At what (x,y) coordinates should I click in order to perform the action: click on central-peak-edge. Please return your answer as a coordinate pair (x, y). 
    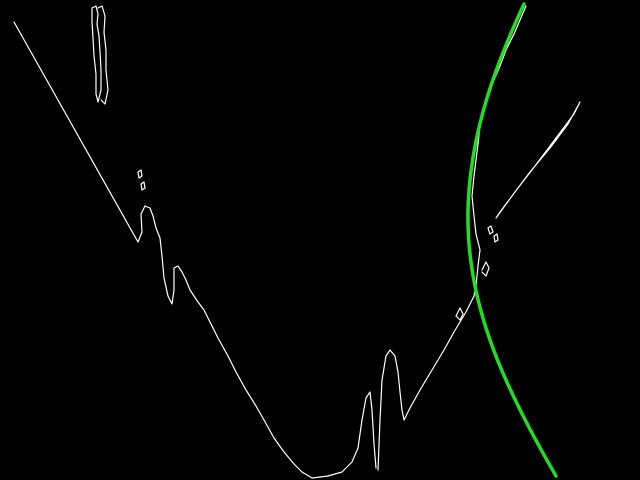
    Looking at the image, I should click on (426, 383).